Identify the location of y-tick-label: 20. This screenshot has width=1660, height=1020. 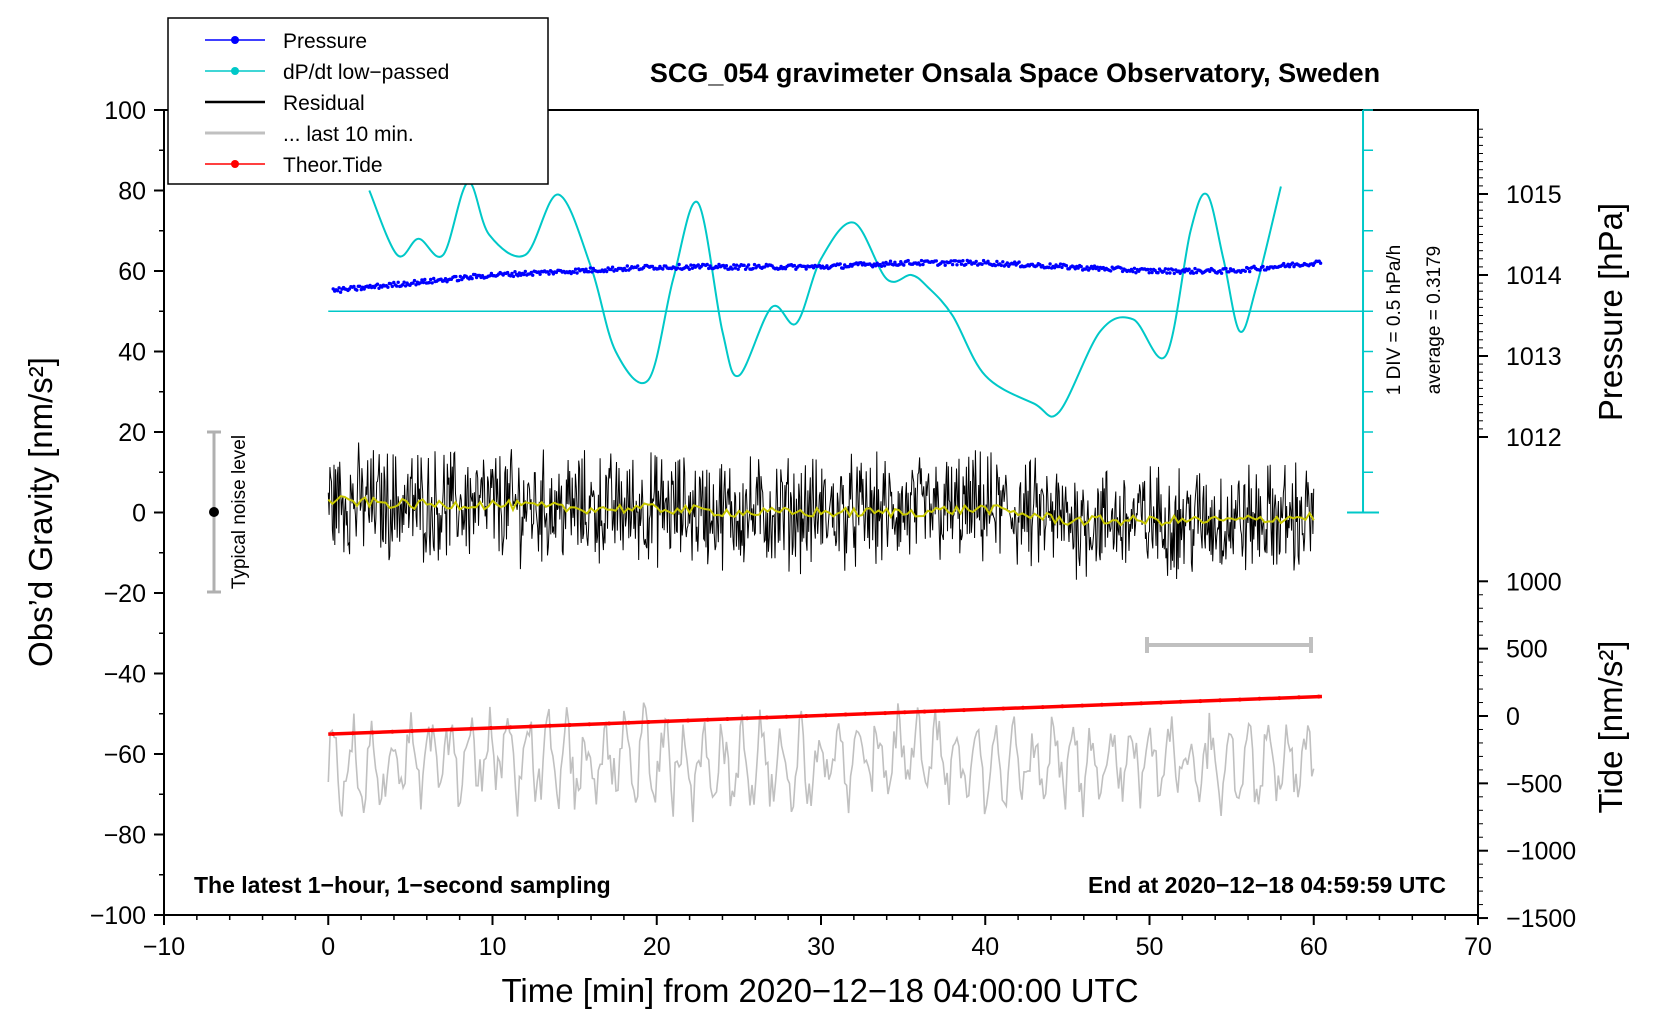
(132, 433).